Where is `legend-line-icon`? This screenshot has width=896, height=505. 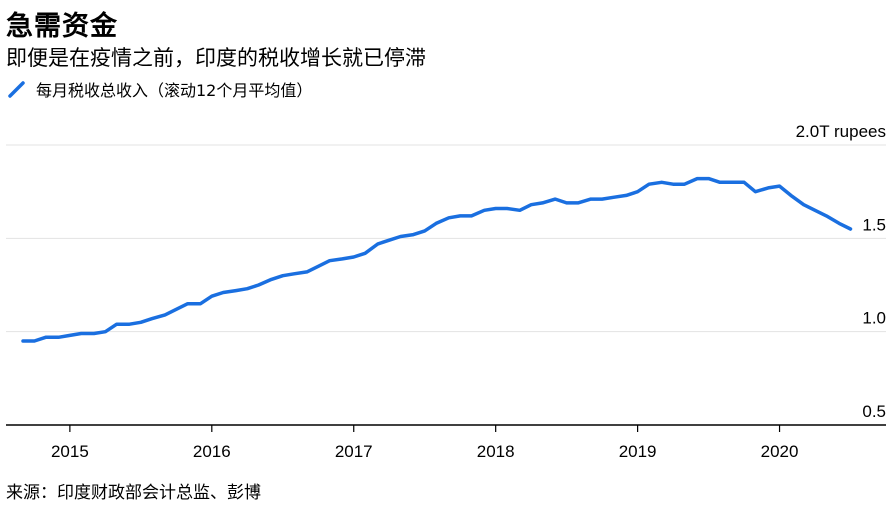 legend-line-icon is located at coordinates (16, 89).